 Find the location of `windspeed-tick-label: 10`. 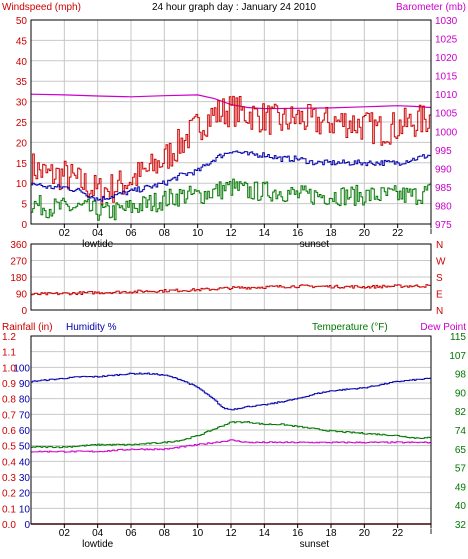

windspeed-tick-label: 10 is located at coordinates (22, 184).